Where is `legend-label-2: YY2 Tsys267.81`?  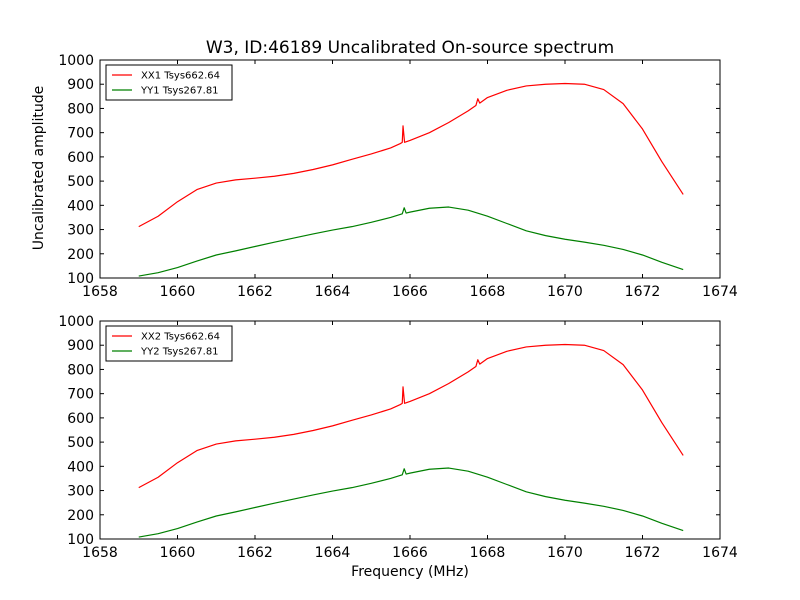
legend-label-2: YY2 Tsys267.81 is located at coordinates (179, 352).